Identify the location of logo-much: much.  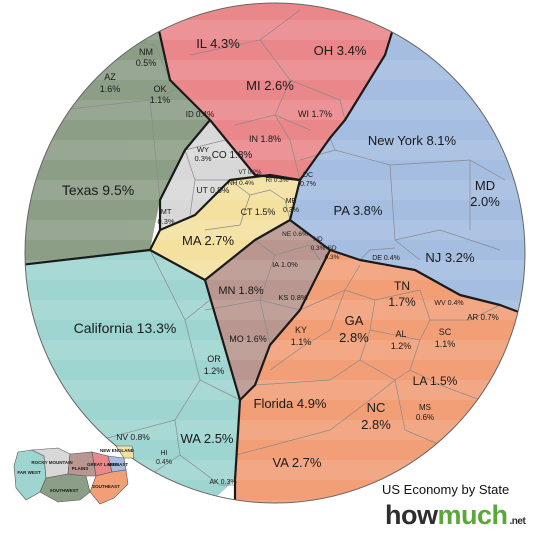
(473, 515).